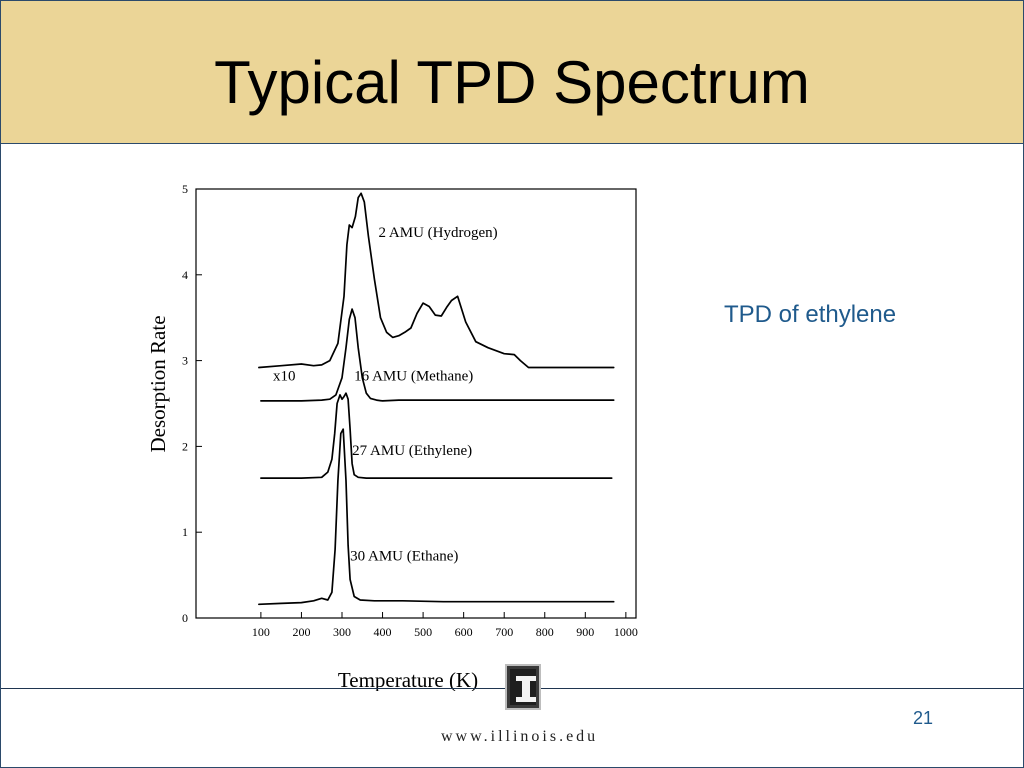 The width and height of the screenshot is (1024, 768). I want to click on x-tick-label: 100, so click(261, 632).